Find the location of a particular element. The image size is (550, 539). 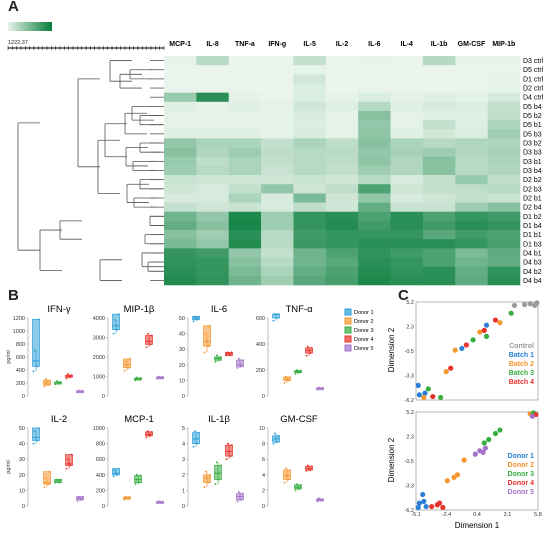

y-tick-label: 600 is located at coordinates (260, 319).